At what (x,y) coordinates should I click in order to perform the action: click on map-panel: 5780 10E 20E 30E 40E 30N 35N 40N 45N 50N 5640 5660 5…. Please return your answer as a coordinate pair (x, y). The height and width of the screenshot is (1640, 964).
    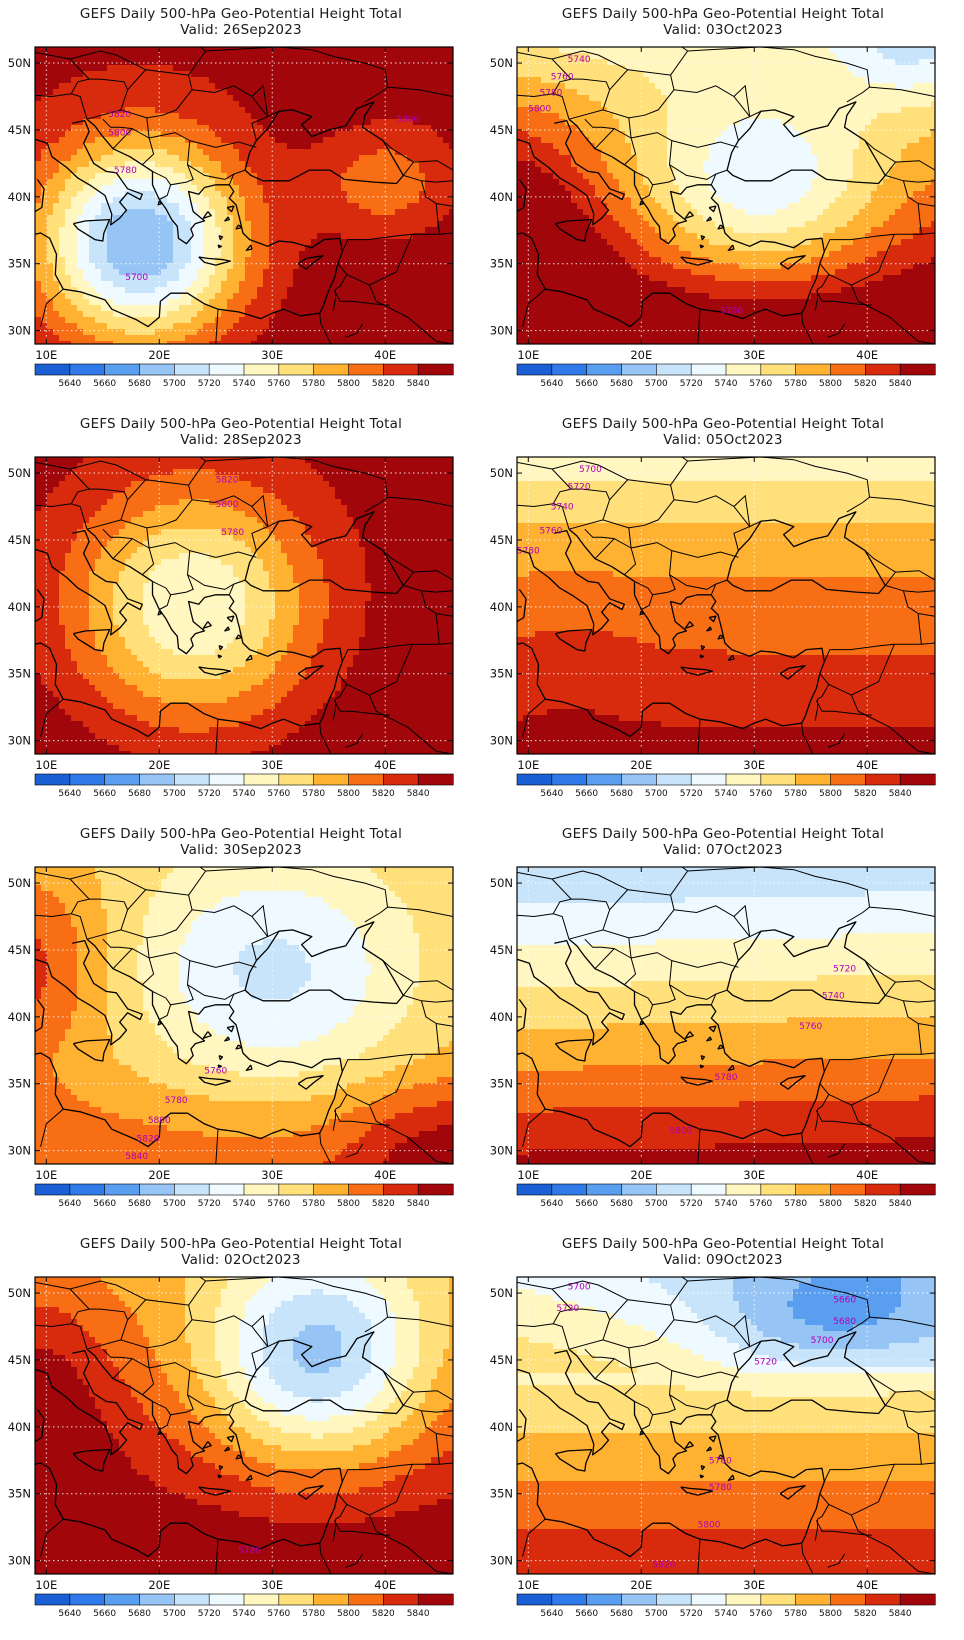
    Looking at the image, I should click on (241, 1435).